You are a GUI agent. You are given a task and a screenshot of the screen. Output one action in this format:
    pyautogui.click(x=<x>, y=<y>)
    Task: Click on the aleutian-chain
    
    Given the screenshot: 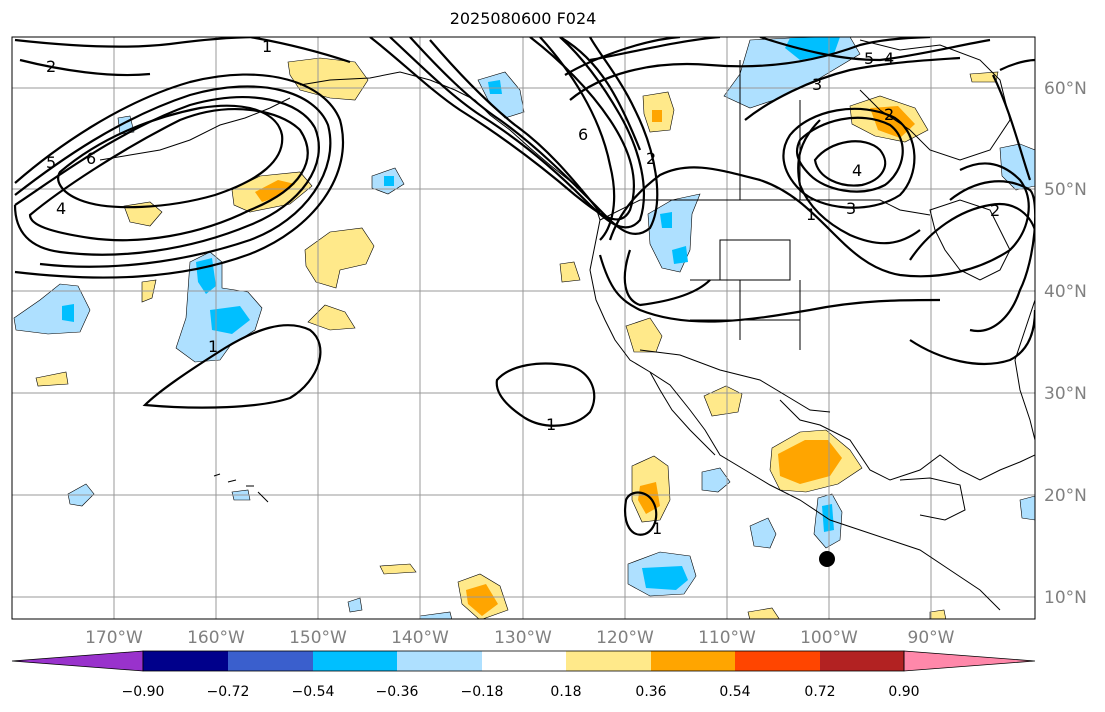 What is the action you would take?
    pyautogui.click(x=195, y=129)
    